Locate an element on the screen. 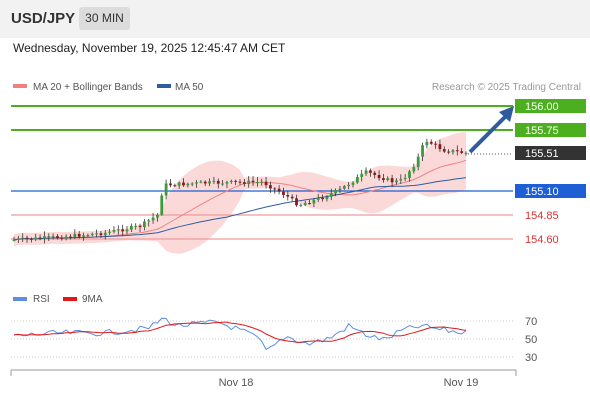  x-label-nov18: Nov 18 is located at coordinates (236, 383).